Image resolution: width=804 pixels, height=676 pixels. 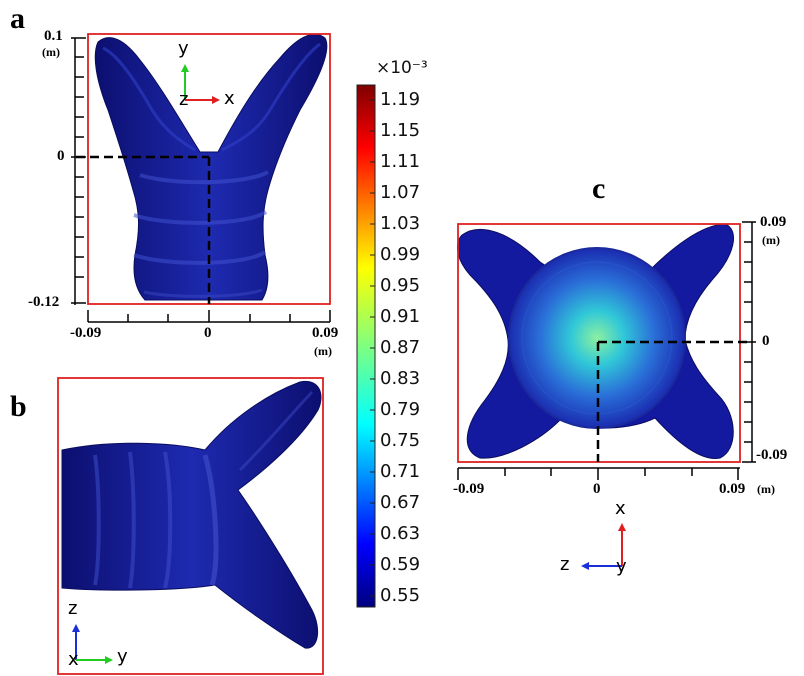 What do you see at coordinates (400, 130) in the screenshot?
I see `colorbar-label: 1.15` at bounding box center [400, 130].